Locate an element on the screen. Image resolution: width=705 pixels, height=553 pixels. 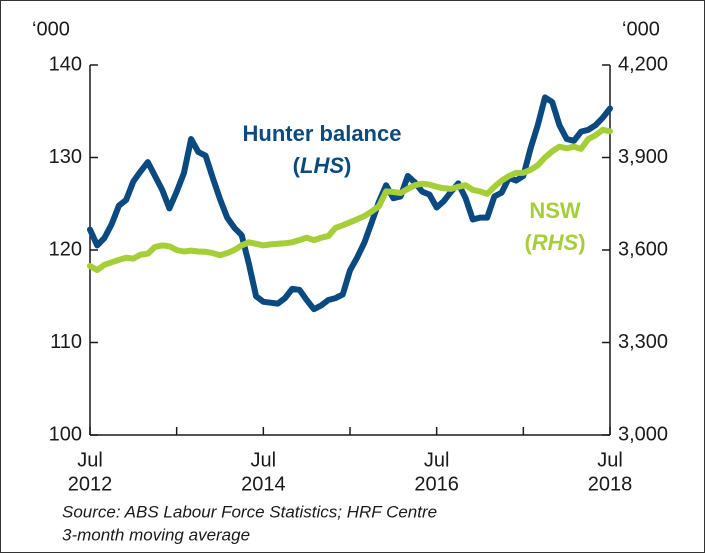
annotation-part: RHS is located at coordinates (555, 242).